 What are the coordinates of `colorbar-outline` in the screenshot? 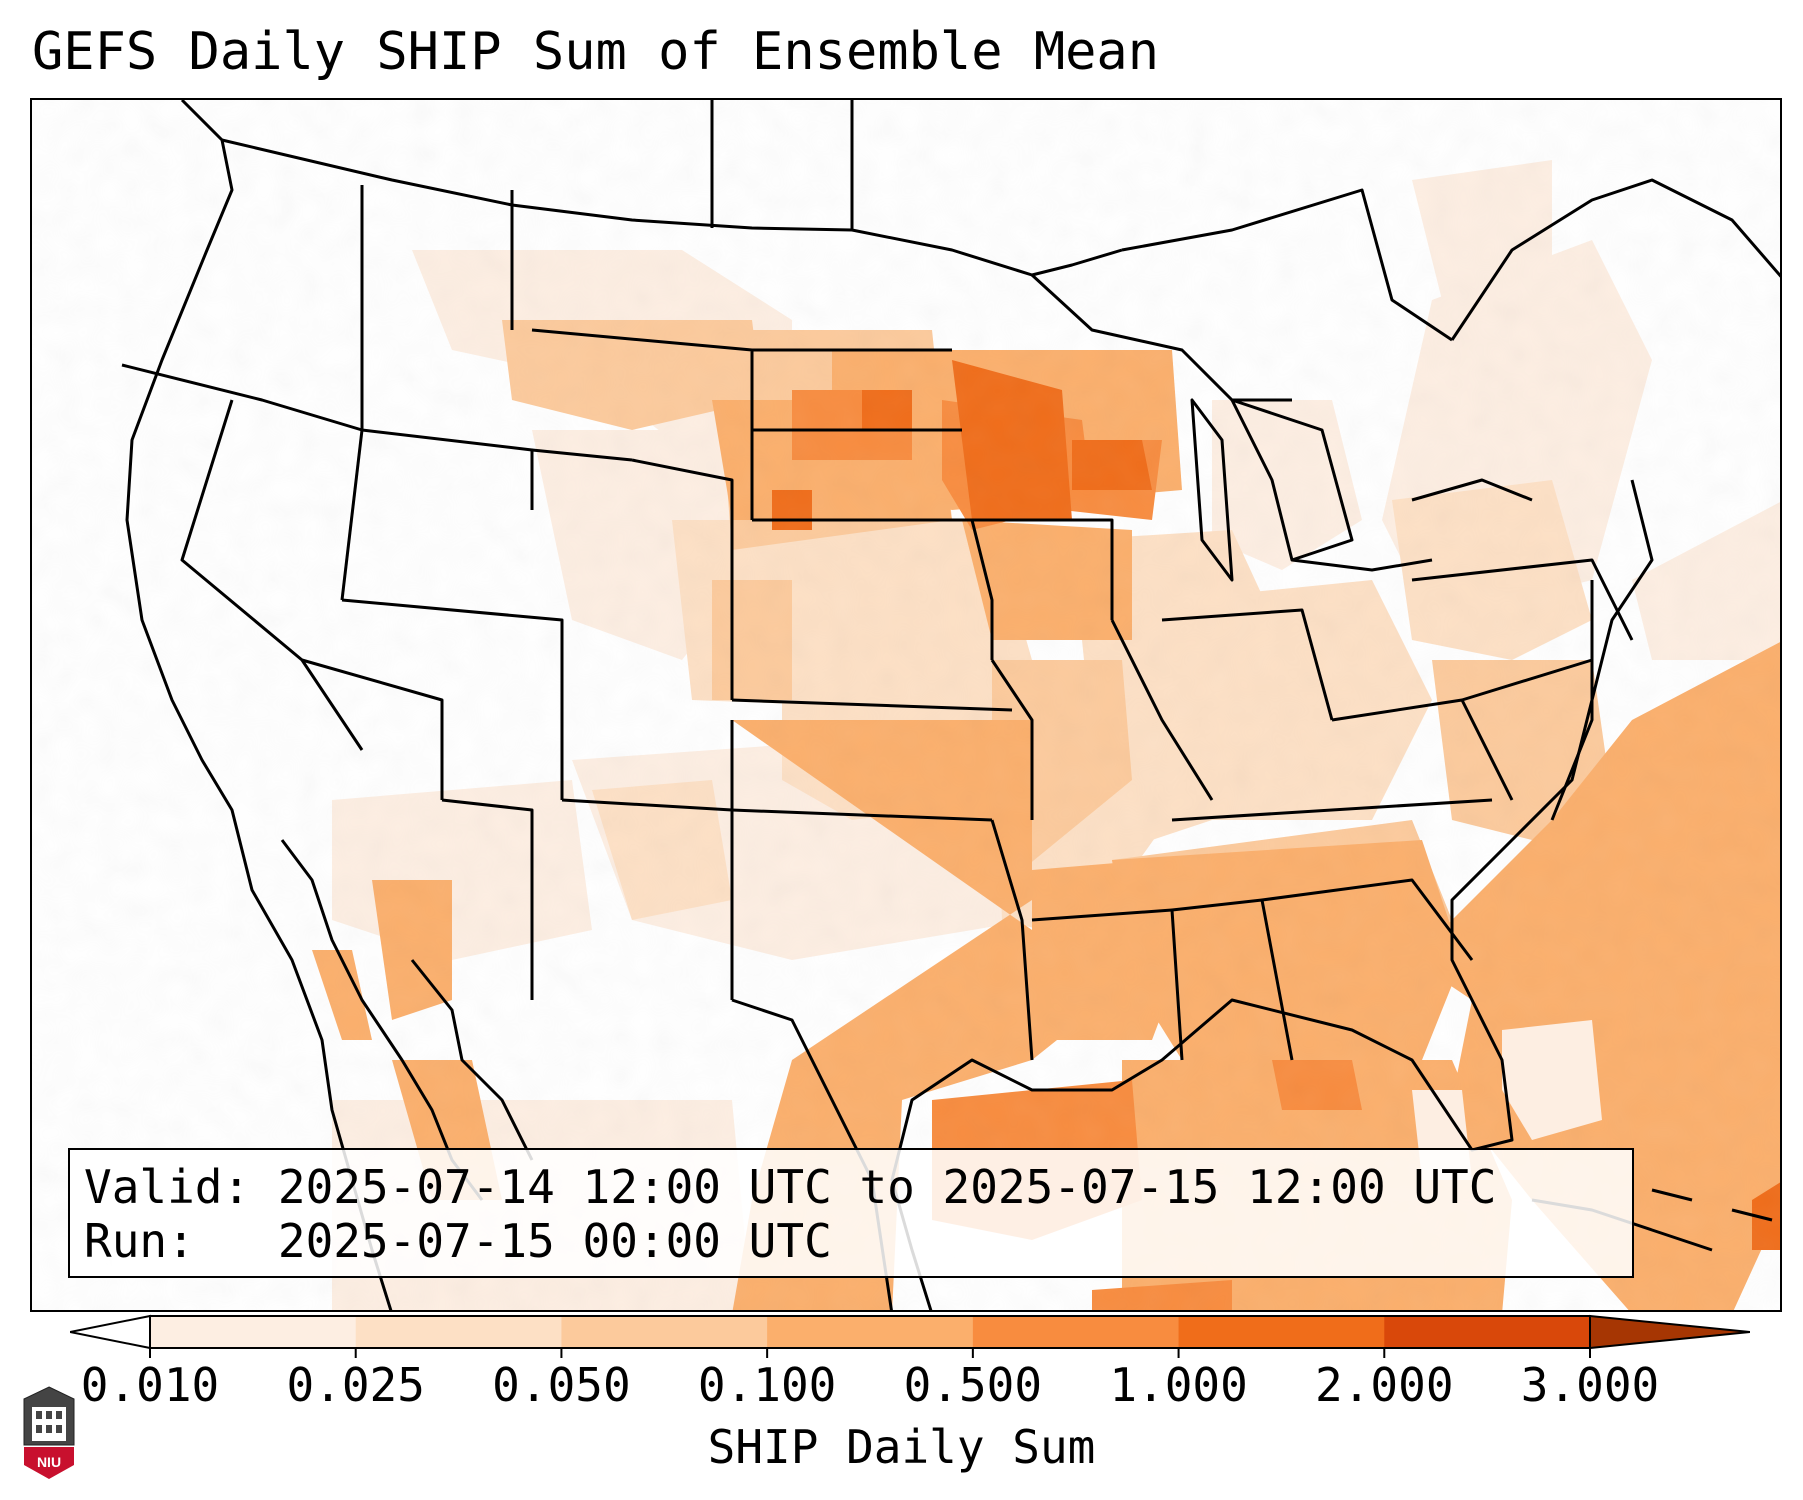 It's located at (870, 1332).